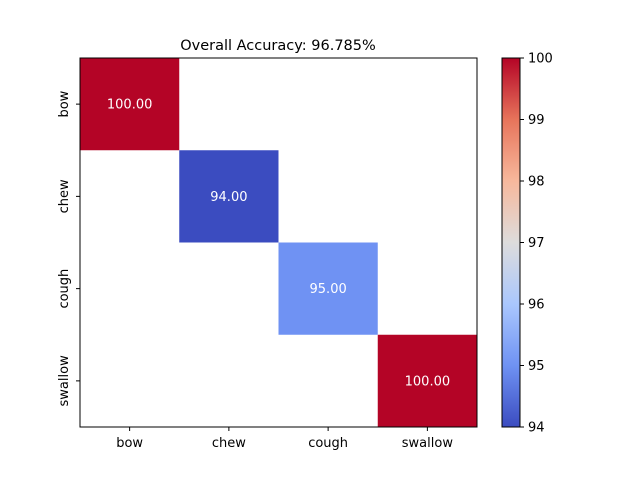 This screenshot has width=640, height=484. Describe the element at coordinates (229, 443) in the screenshot. I see `x-tick-label: chew` at that location.